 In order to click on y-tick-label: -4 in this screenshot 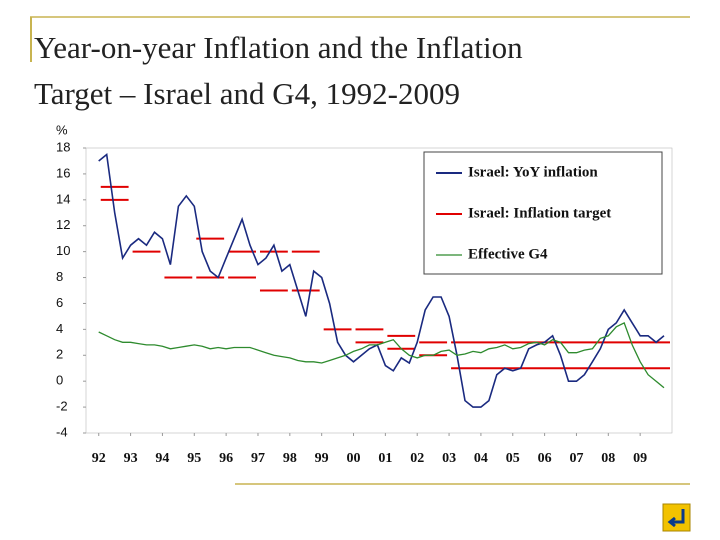, I will do `click(62, 431)`.